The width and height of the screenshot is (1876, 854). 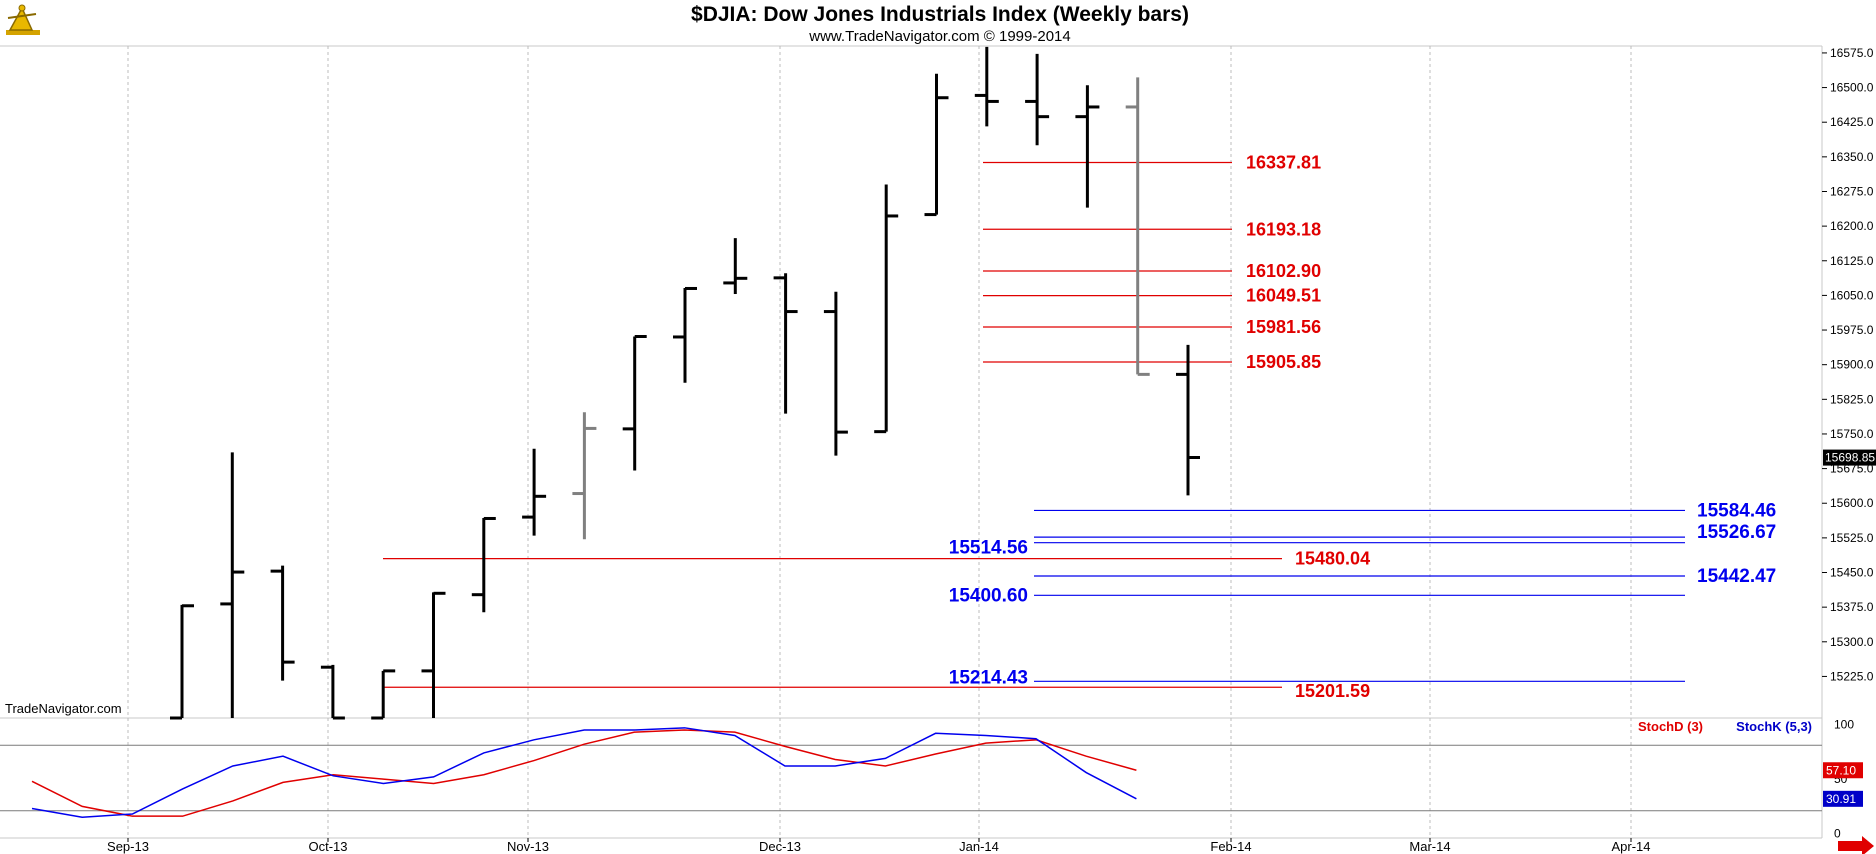 I want to click on date-tick-label: Sep-13, so click(x=128, y=846).